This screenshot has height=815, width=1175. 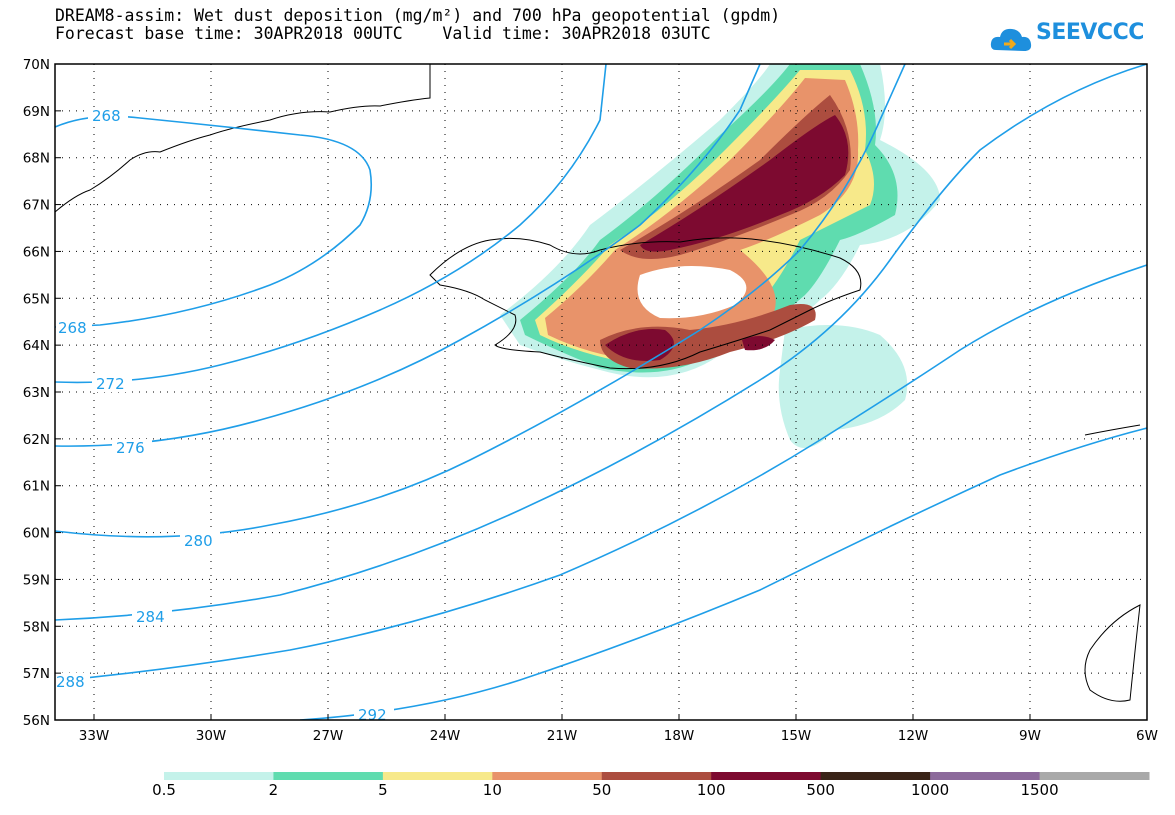 What do you see at coordinates (36, 346) in the screenshot?
I see `lat-label: 64N` at bounding box center [36, 346].